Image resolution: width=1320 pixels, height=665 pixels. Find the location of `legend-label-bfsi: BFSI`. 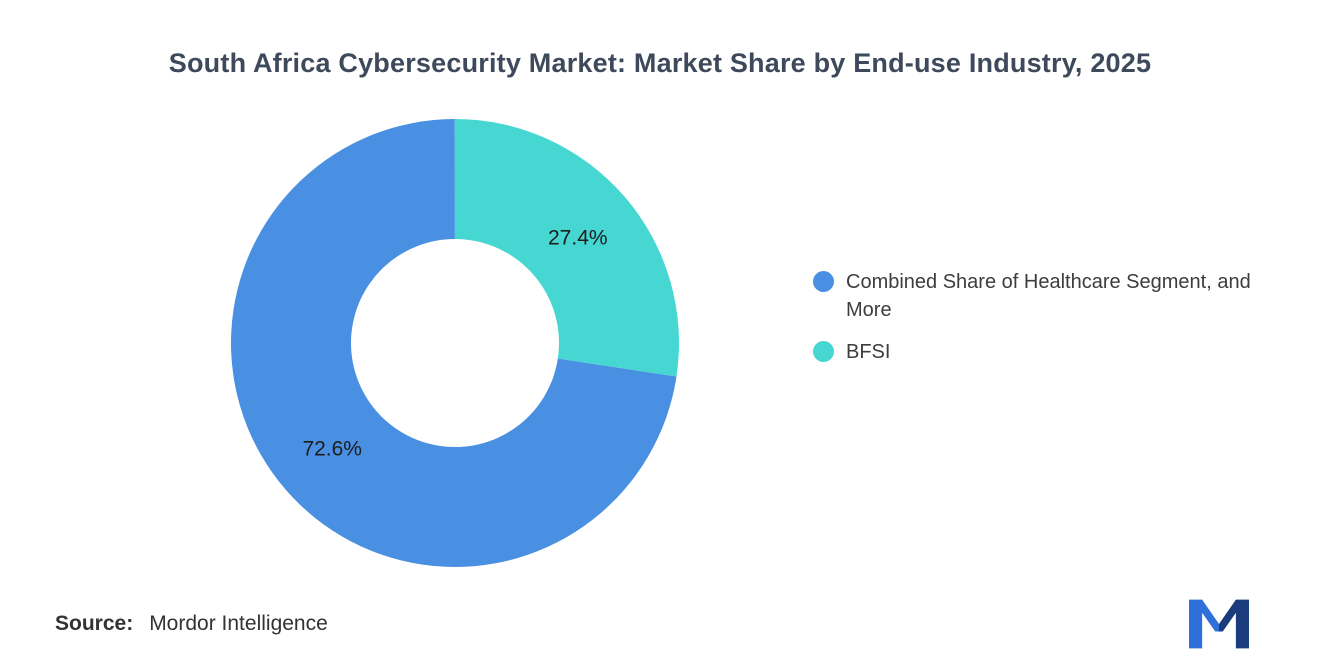

legend-label-bfsi: BFSI is located at coordinates (868, 352).